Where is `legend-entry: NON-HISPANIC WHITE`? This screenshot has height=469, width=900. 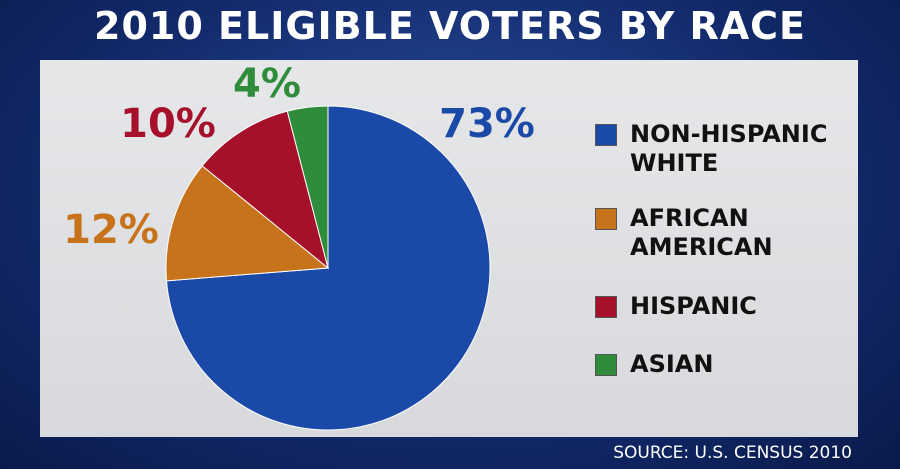 legend-entry: NON-HISPANIC WHITE is located at coordinates (722, 149).